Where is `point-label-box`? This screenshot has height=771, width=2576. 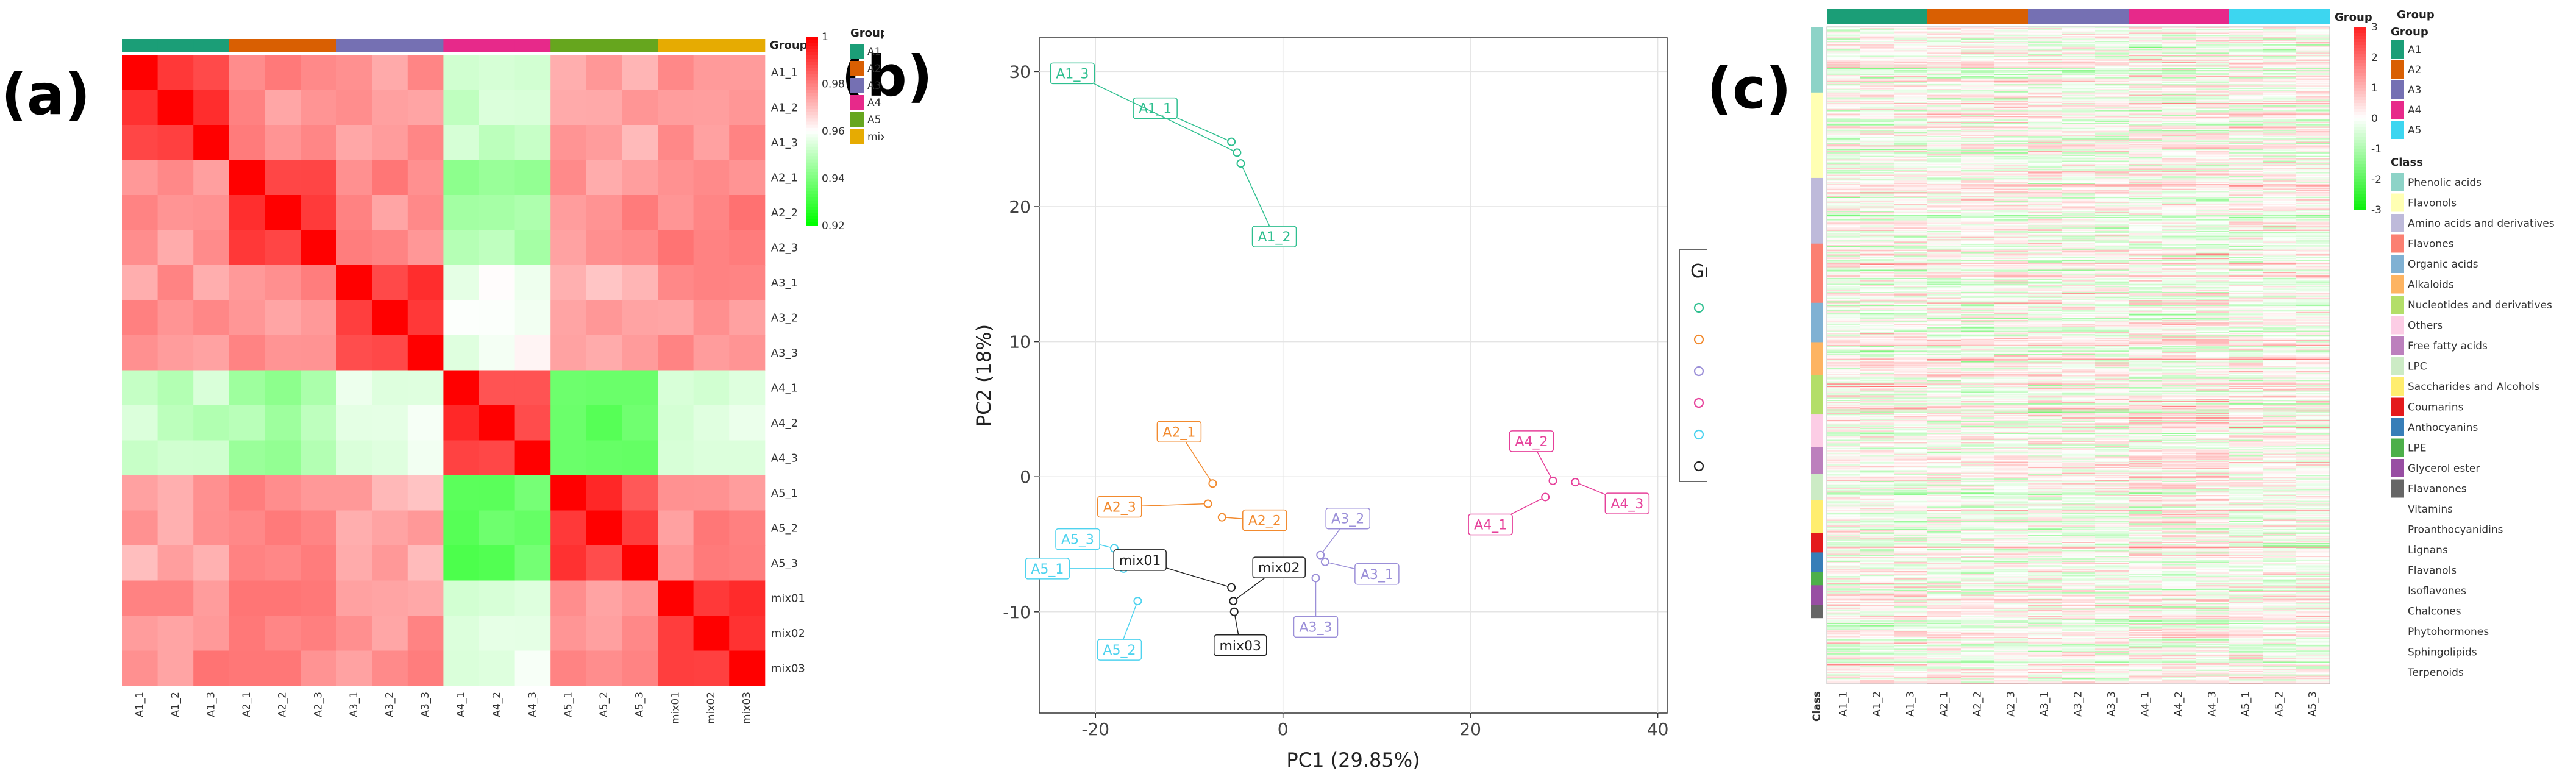
point-label-box is located at coordinates (1490, 524).